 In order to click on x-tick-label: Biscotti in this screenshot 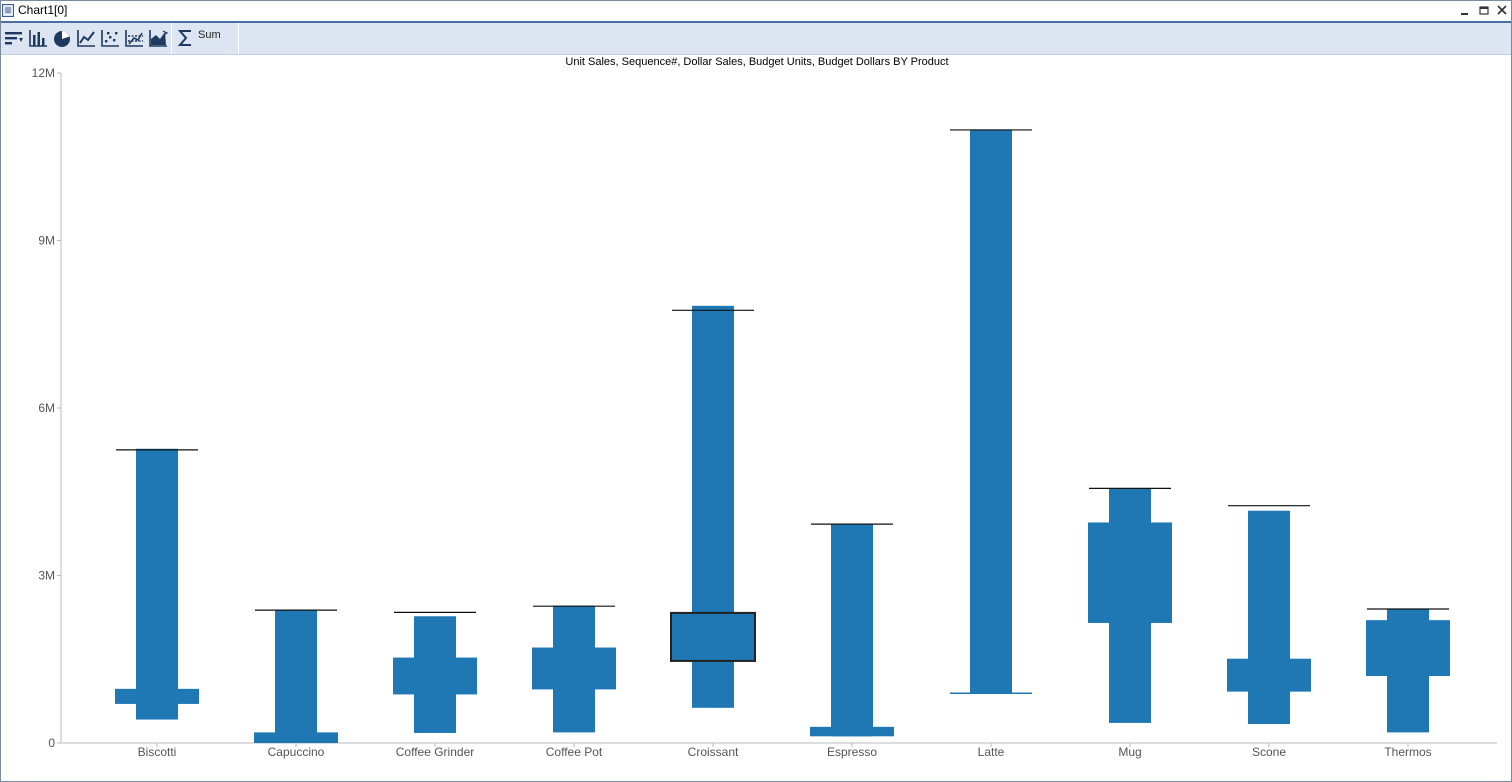, I will do `click(157, 752)`.